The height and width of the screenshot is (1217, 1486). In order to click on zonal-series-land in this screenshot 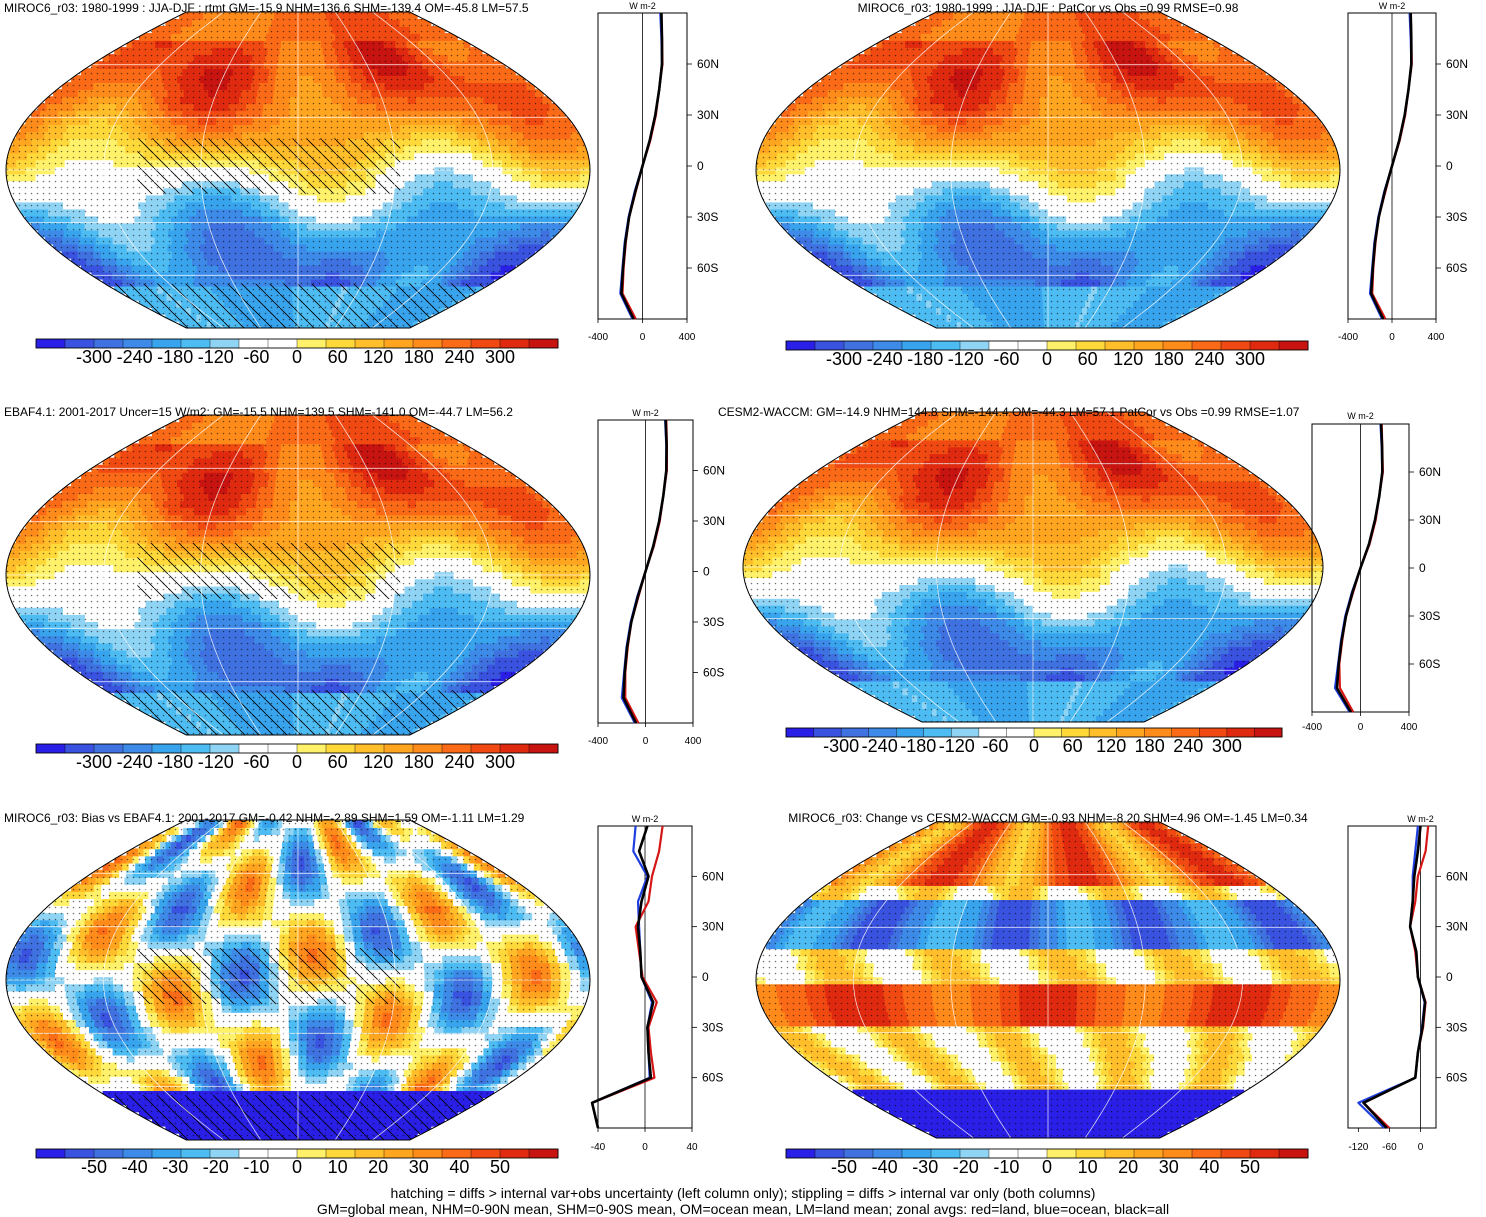, I will do `click(627, 977)`.